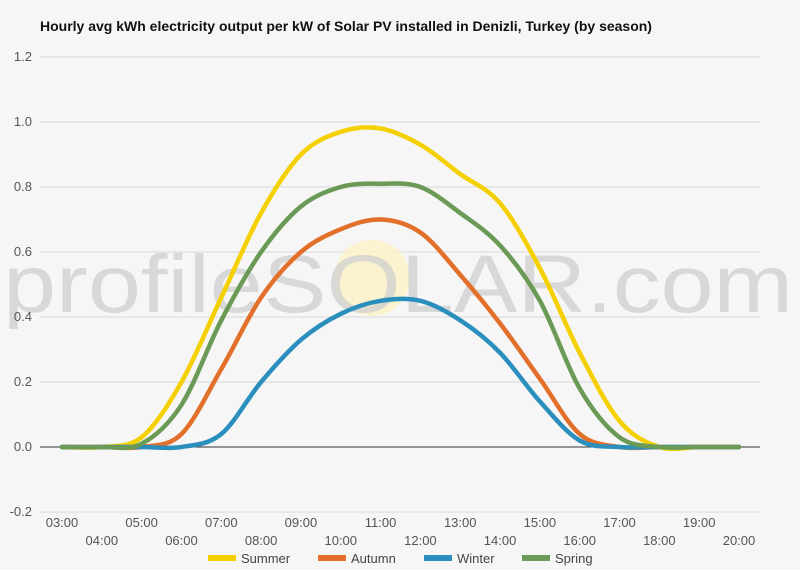 This screenshot has width=800, height=570. What do you see at coordinates (301, 522) in the screenshot?
I see `x-tick-label: 09:00` at bounding box center [301, 522].